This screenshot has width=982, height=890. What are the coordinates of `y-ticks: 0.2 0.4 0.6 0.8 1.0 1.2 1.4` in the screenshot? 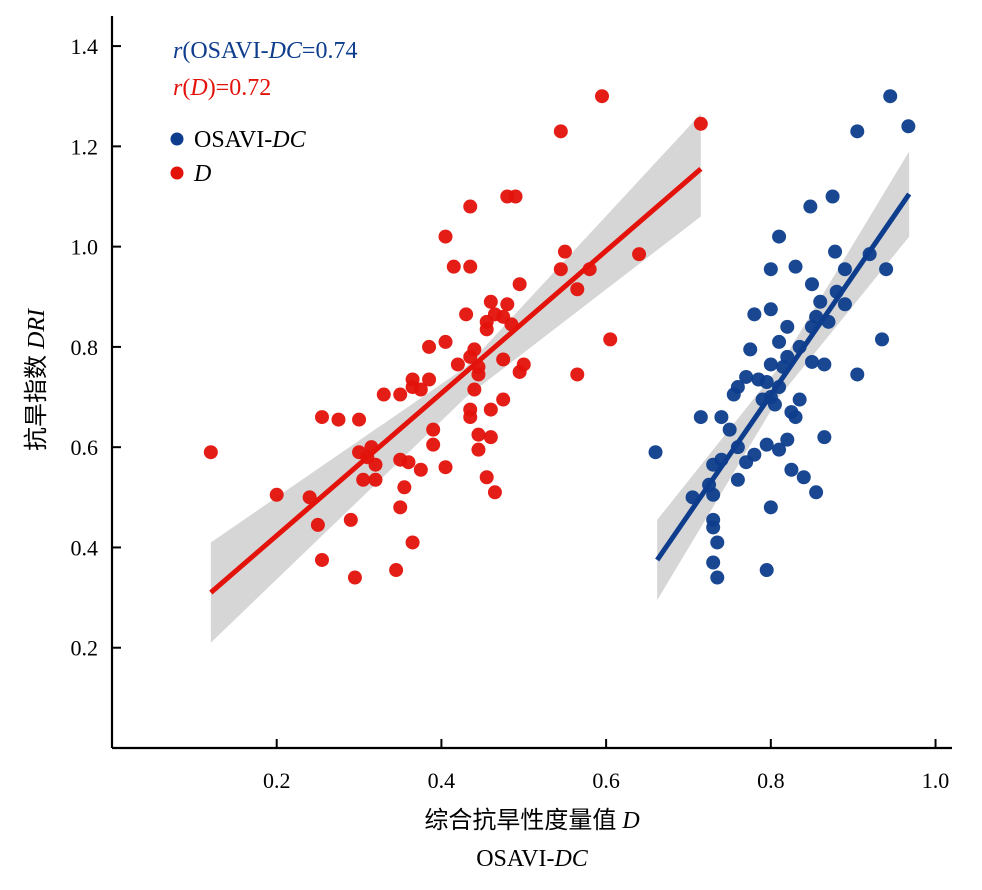 It's located at (96, 347).